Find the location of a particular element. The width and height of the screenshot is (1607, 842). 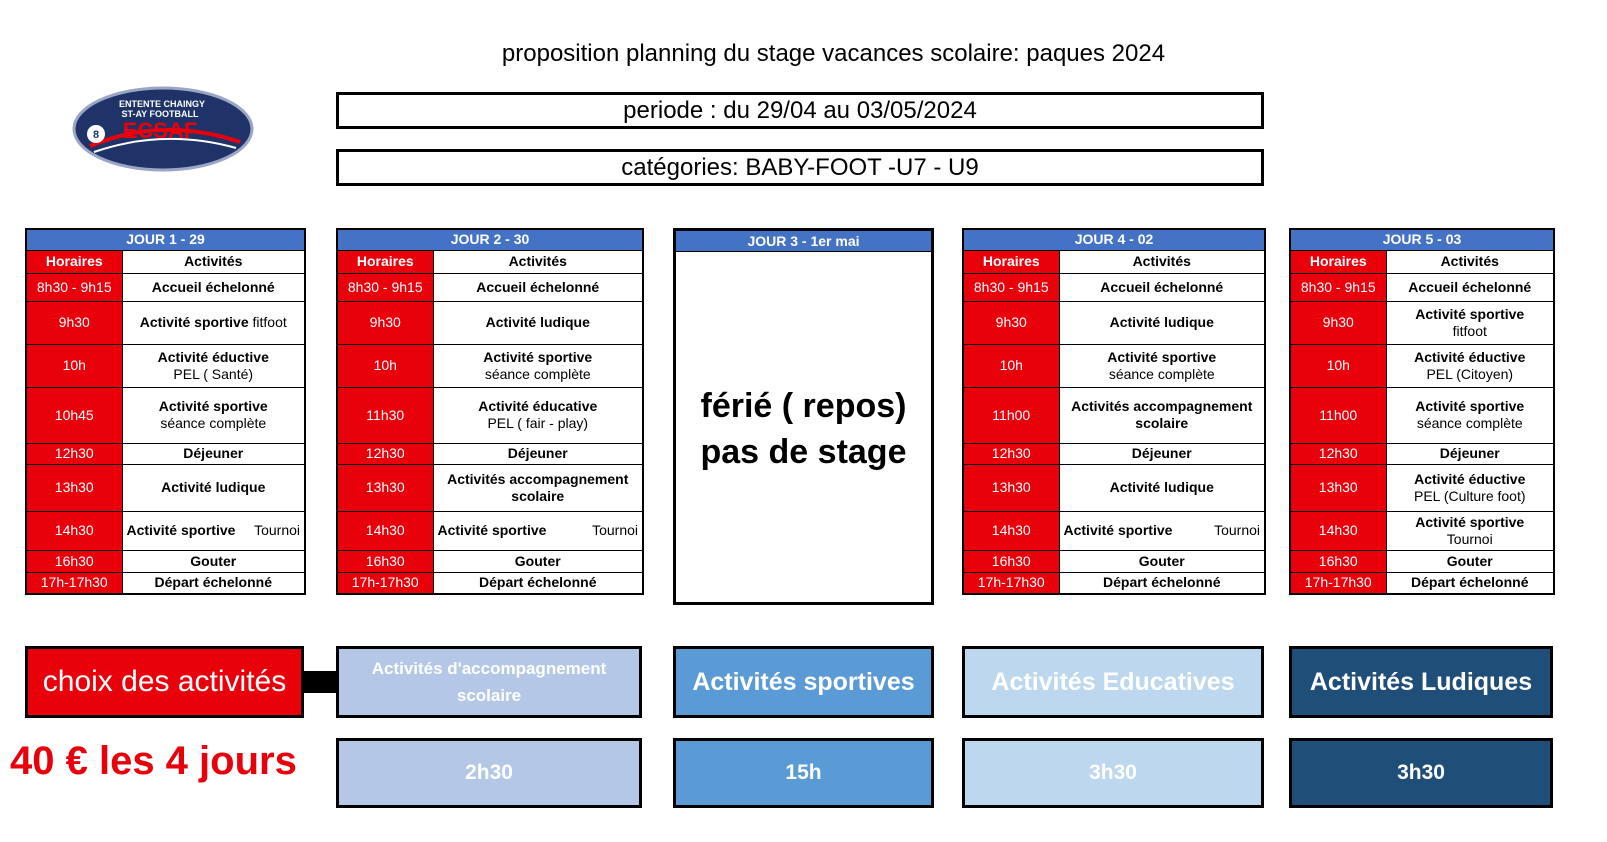

table-row: 10h45 Activité sportive séance complète is located at coordinates (165, 415).